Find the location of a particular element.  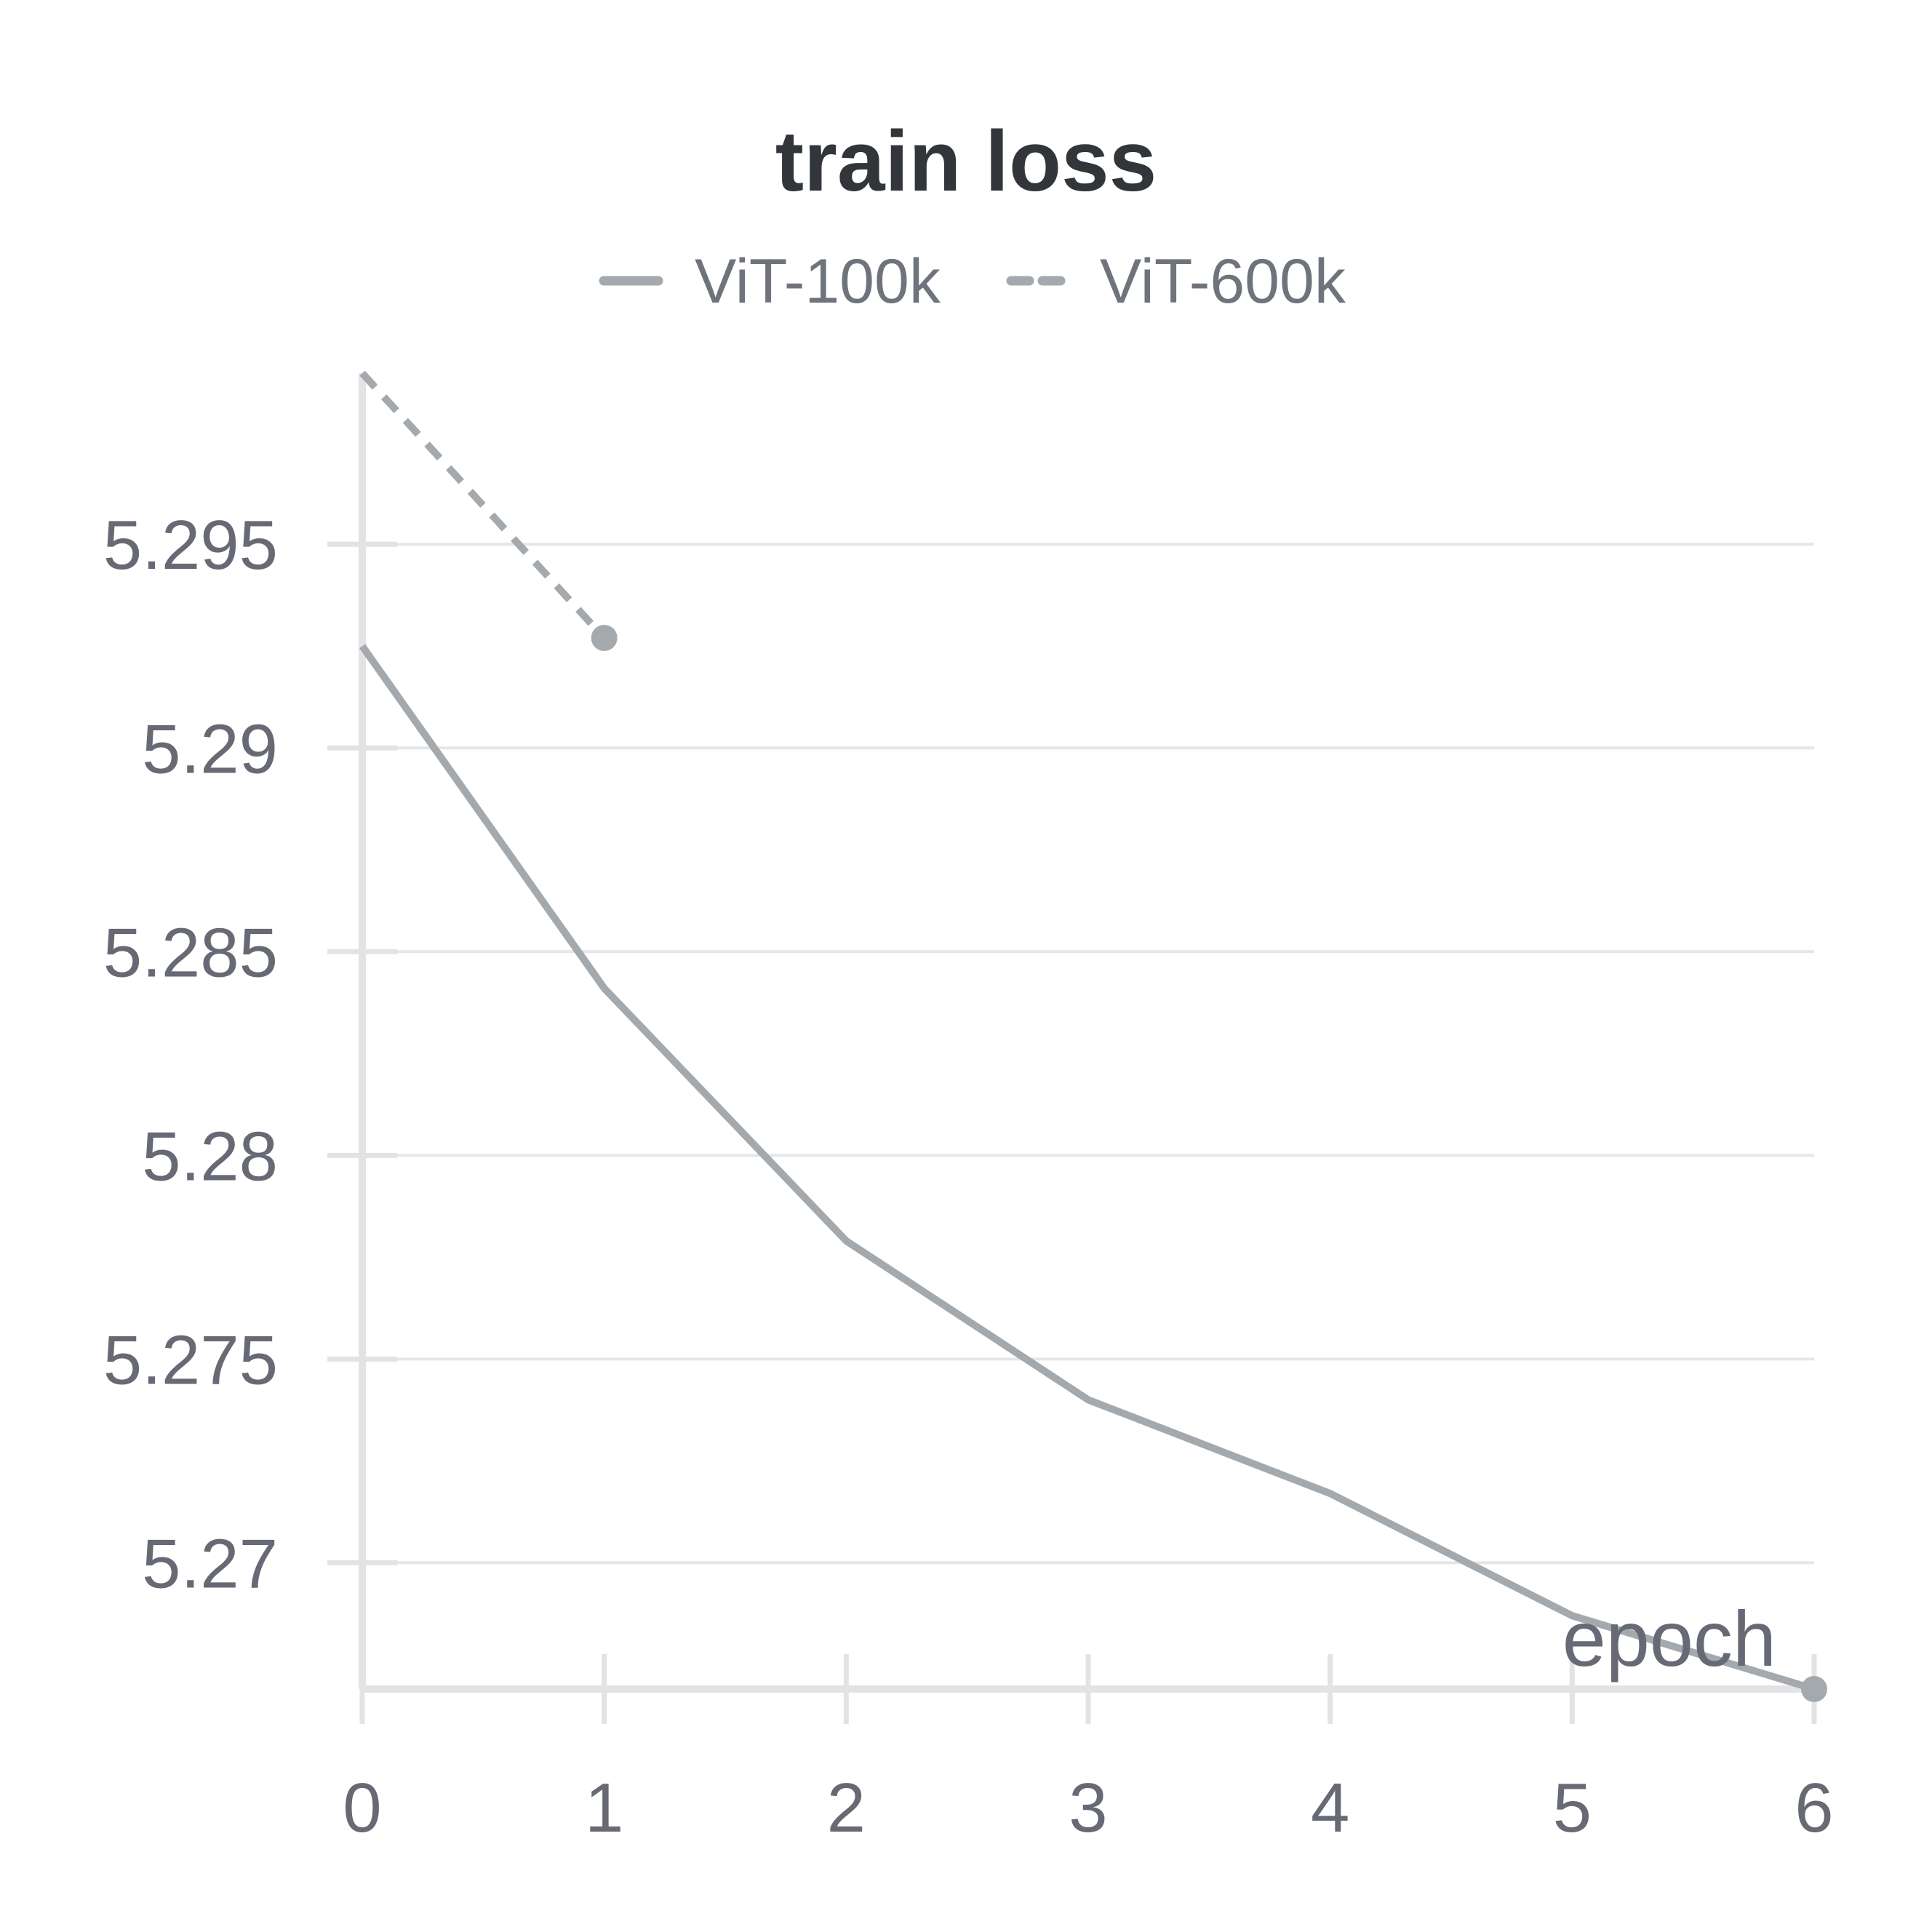

y-tick-label: 5.28 is located at coordinates (210, 1156).